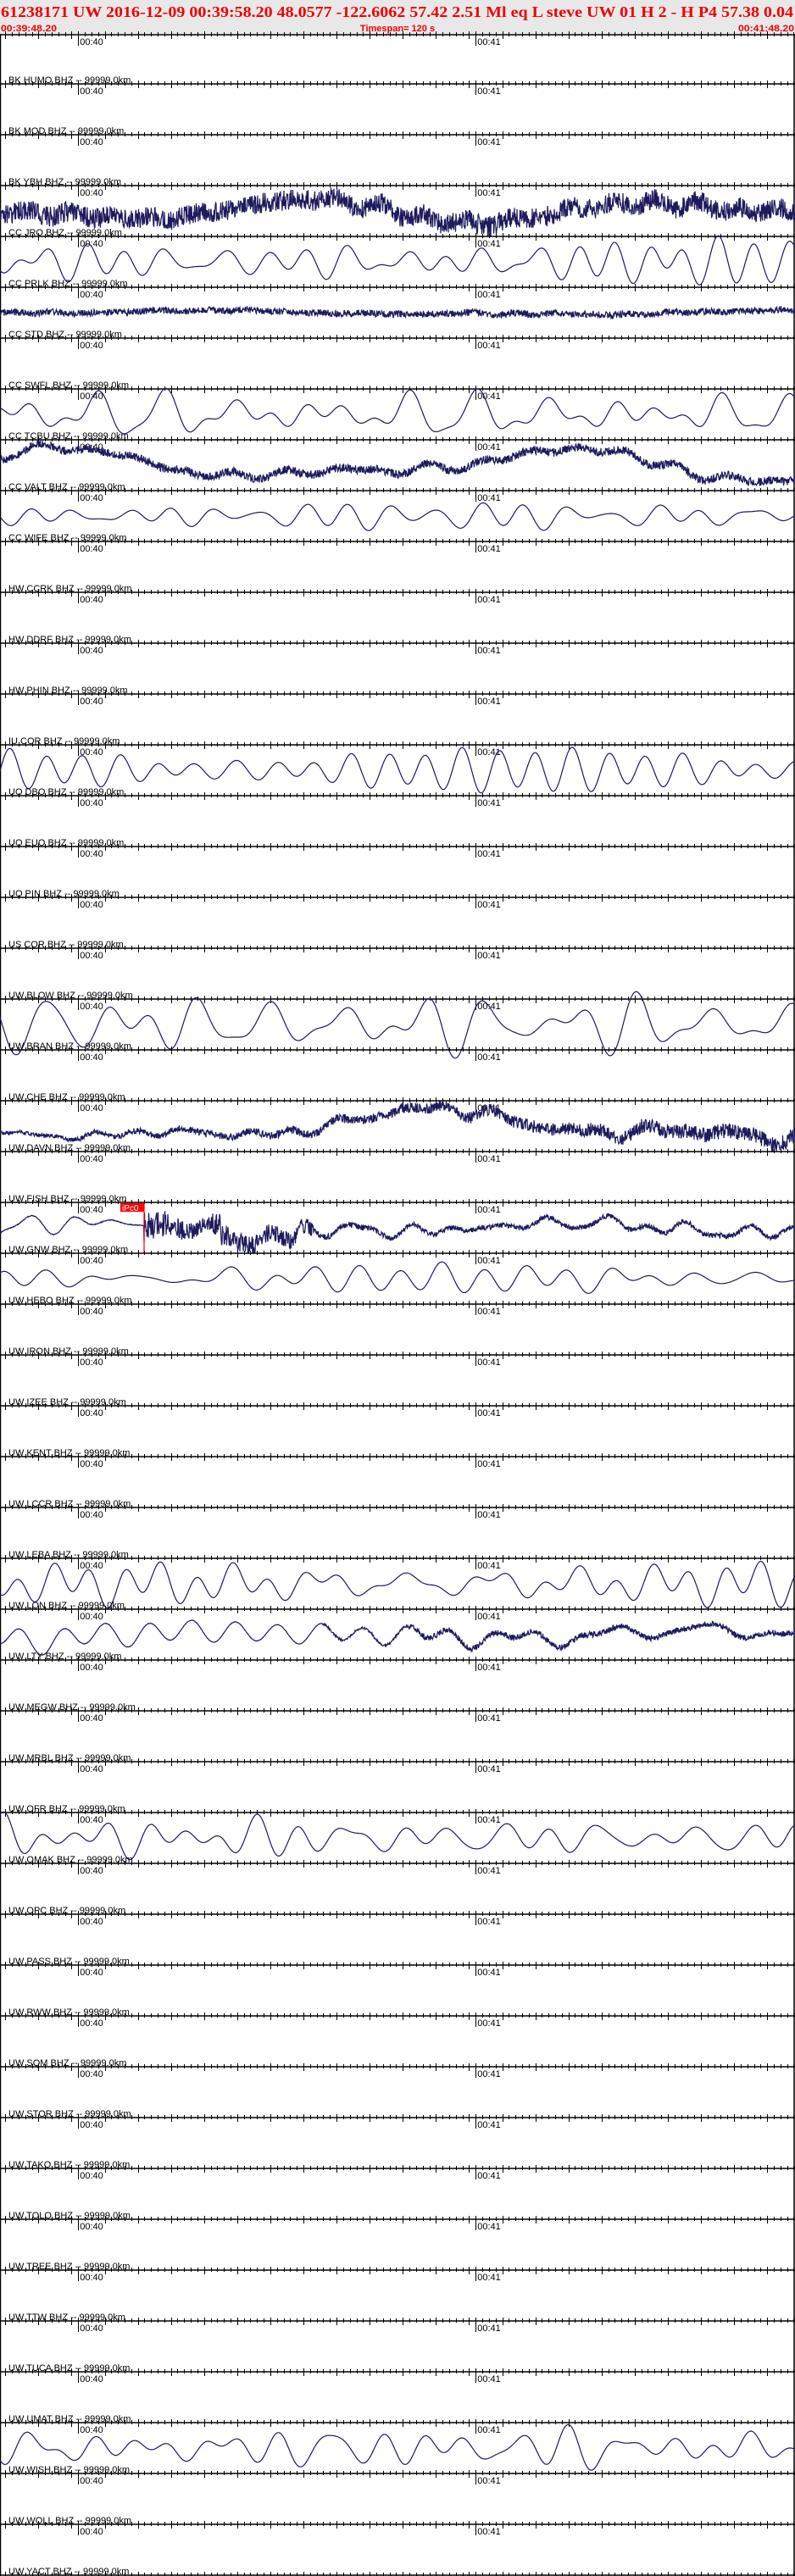 The height and width of the screenshot is (2576, 795). Describe the element at coordinates (397, 1967) in the screenshot. I see `time-axis: 00:40 00:41 UW PASS BHZ -- 99999.0km` at that location.